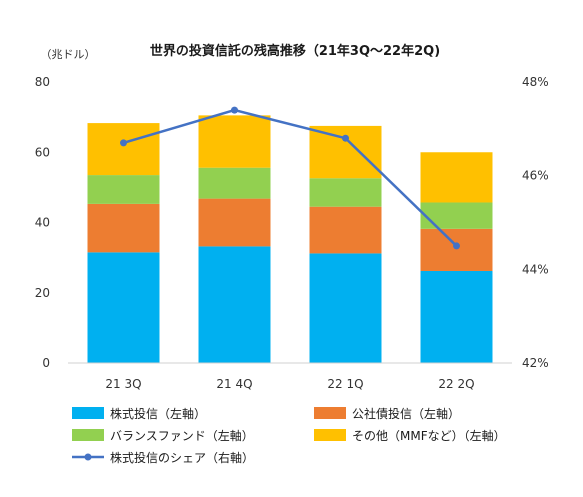 Image resolution: width=583 pixels, height=497 pixels. I want to click on y-tick-left: 60, so click(42, 152).